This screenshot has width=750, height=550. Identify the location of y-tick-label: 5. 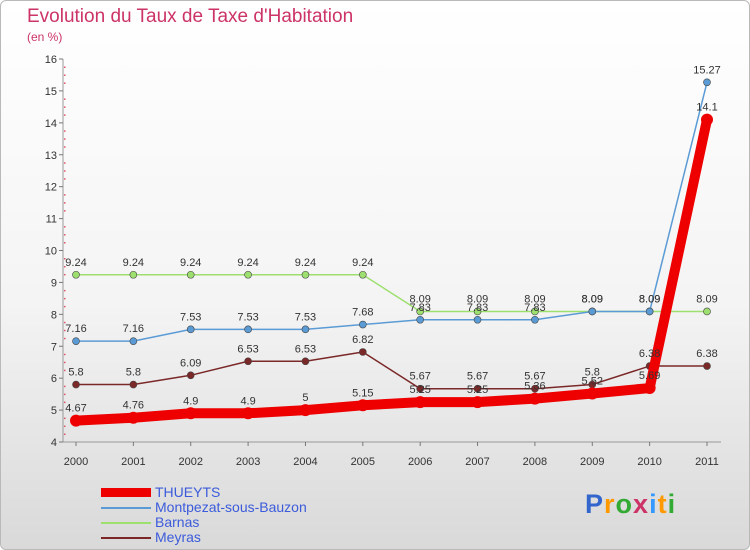
(54, 411).